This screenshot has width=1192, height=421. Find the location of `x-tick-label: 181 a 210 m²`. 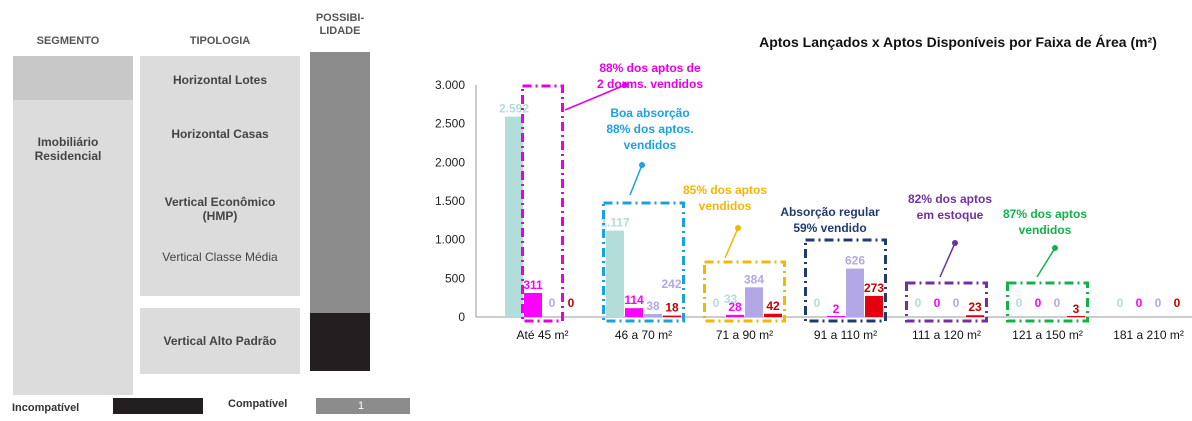

x-tick-label: 181 a 210 m² is located at coordinates (1148, 335).